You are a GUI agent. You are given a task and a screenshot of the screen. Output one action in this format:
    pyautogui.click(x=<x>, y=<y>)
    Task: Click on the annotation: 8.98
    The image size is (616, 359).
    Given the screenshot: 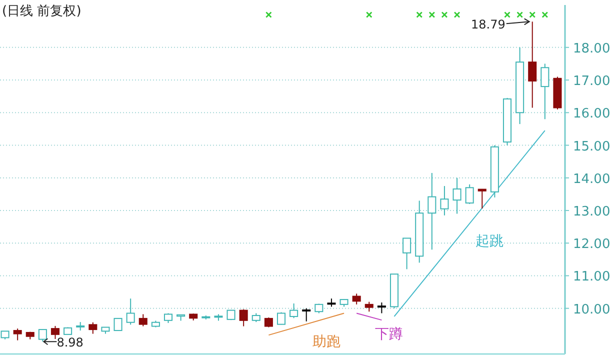 What is the action you would take?
    pyautogui.click(x=70, y=343)
    